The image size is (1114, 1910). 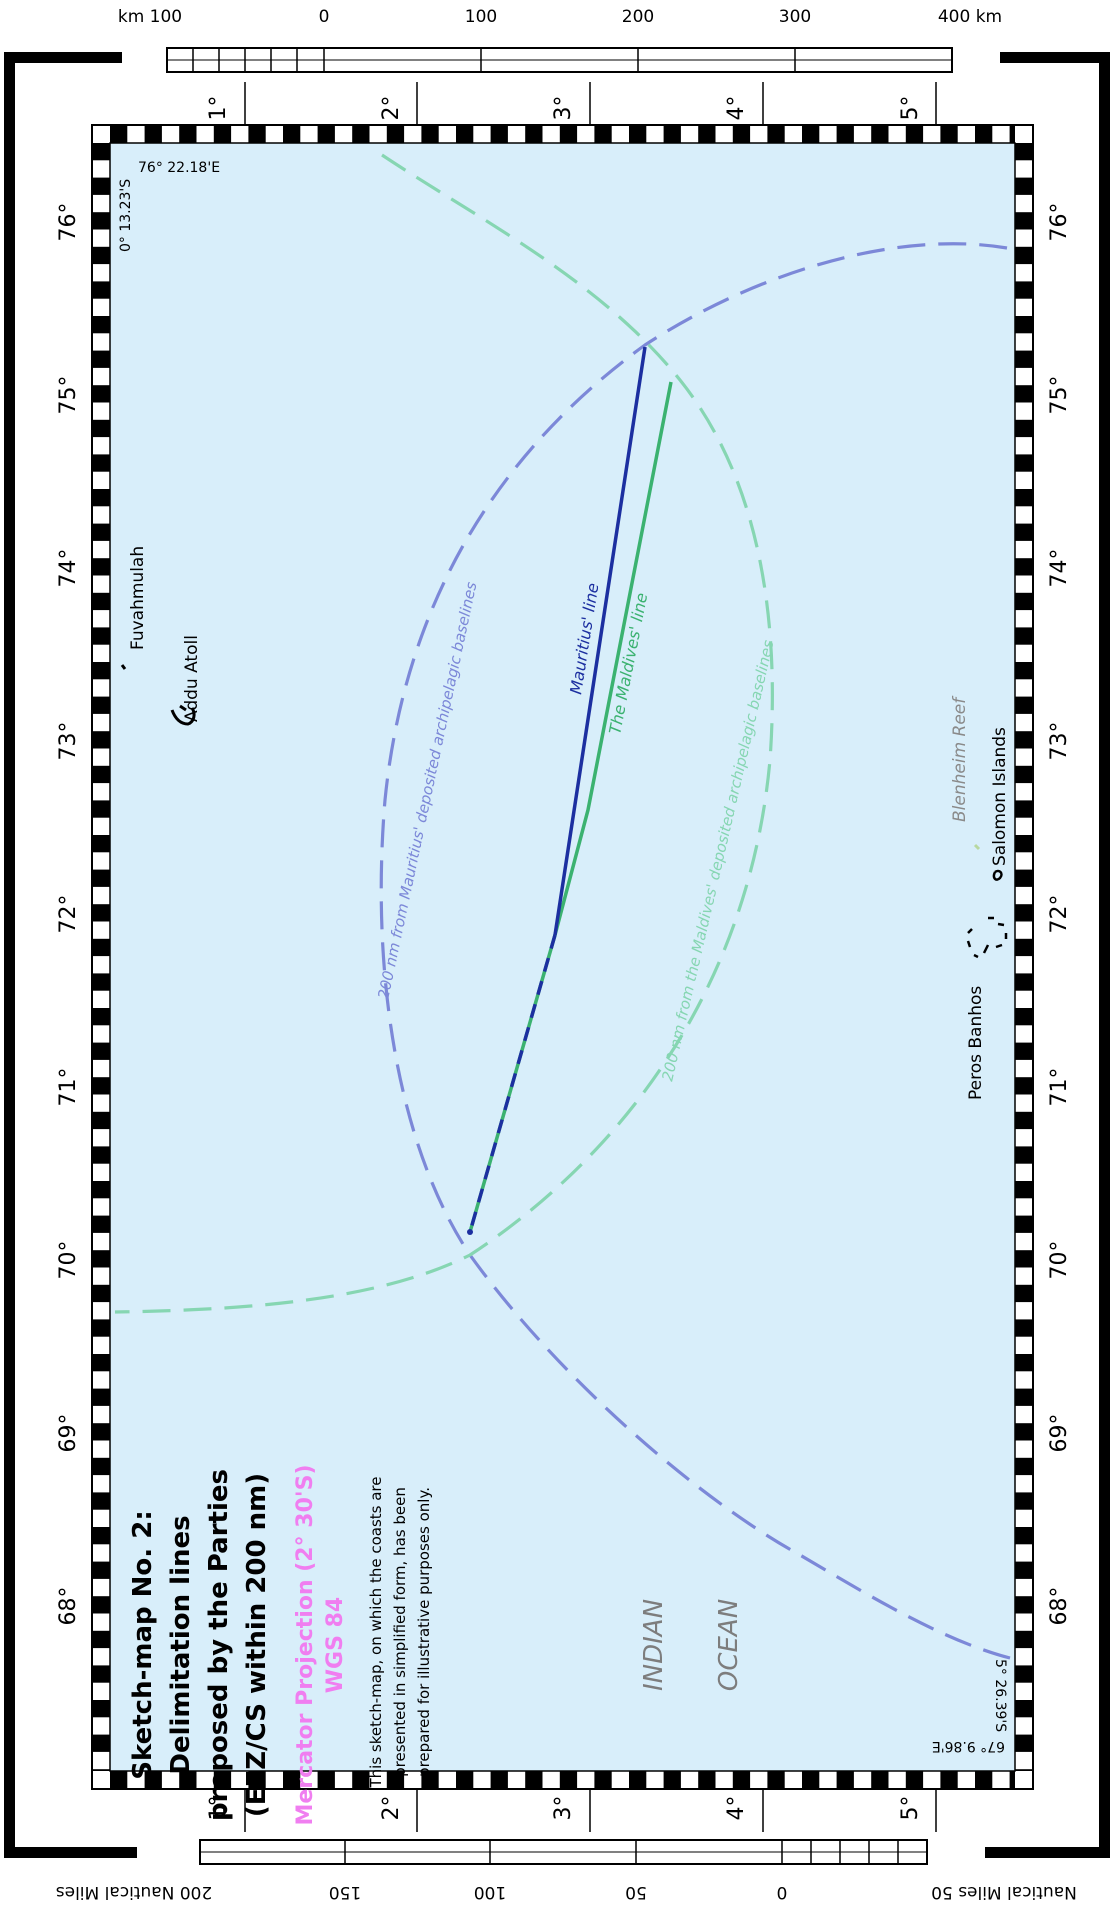 What do you see at coordinates (1059, 914) in the screenshot?
I see `lon-label-72-right: 72°` at bounding box center [1059, 914].